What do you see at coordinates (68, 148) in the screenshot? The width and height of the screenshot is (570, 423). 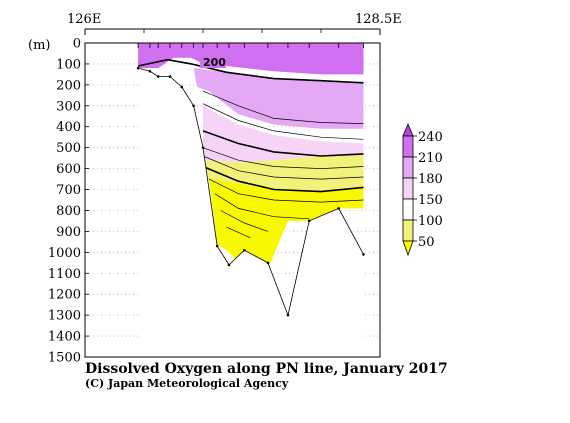 I see `y-tick-label-500: 500` at bounding box center [68, 148].